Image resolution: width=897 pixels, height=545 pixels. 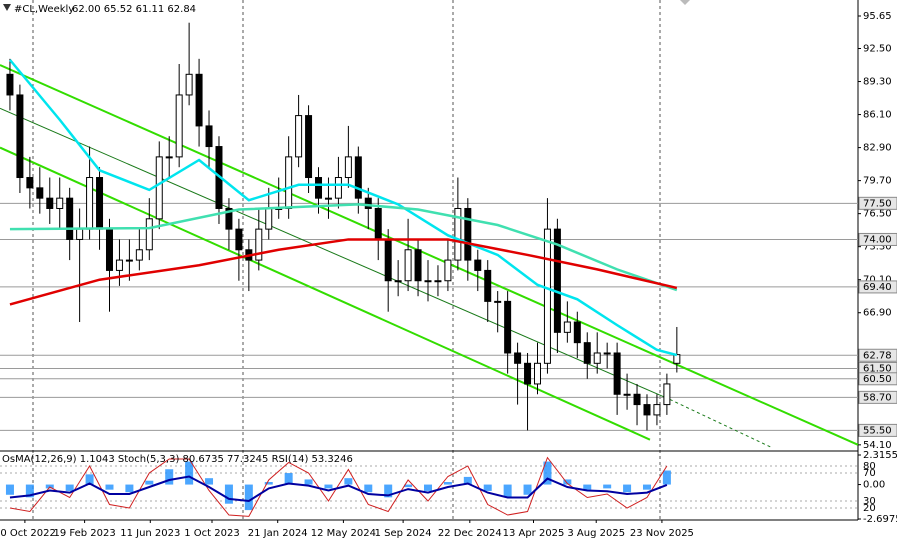 What do you see at coordinates (877, 397) in the screenshot?
I see `level-label: 58.70` at bounding box center [877, 397].